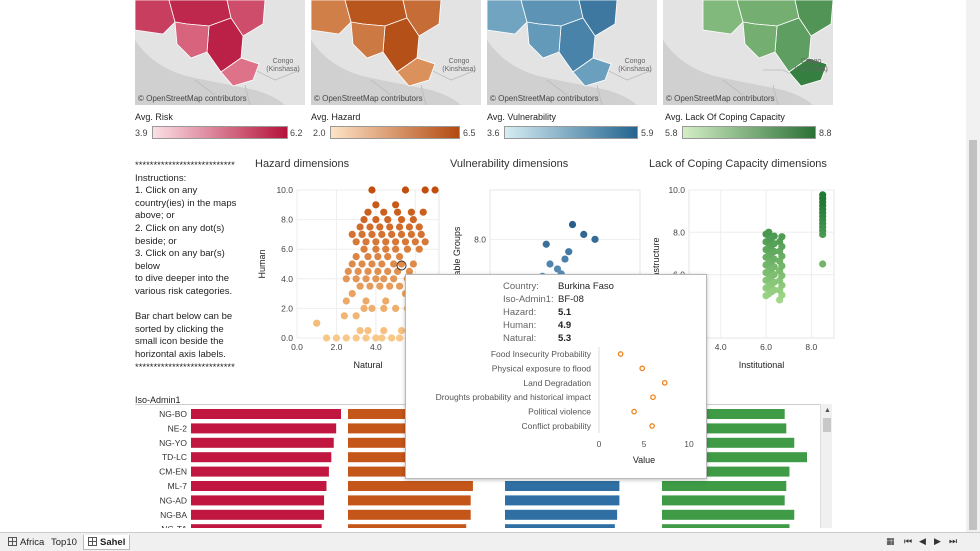 This screenshot has width=980, height=551. What do you see at coordinates (26, 542) in the screenshot?
I see `tab-africa: Africa` at bounding box center [26, 542].